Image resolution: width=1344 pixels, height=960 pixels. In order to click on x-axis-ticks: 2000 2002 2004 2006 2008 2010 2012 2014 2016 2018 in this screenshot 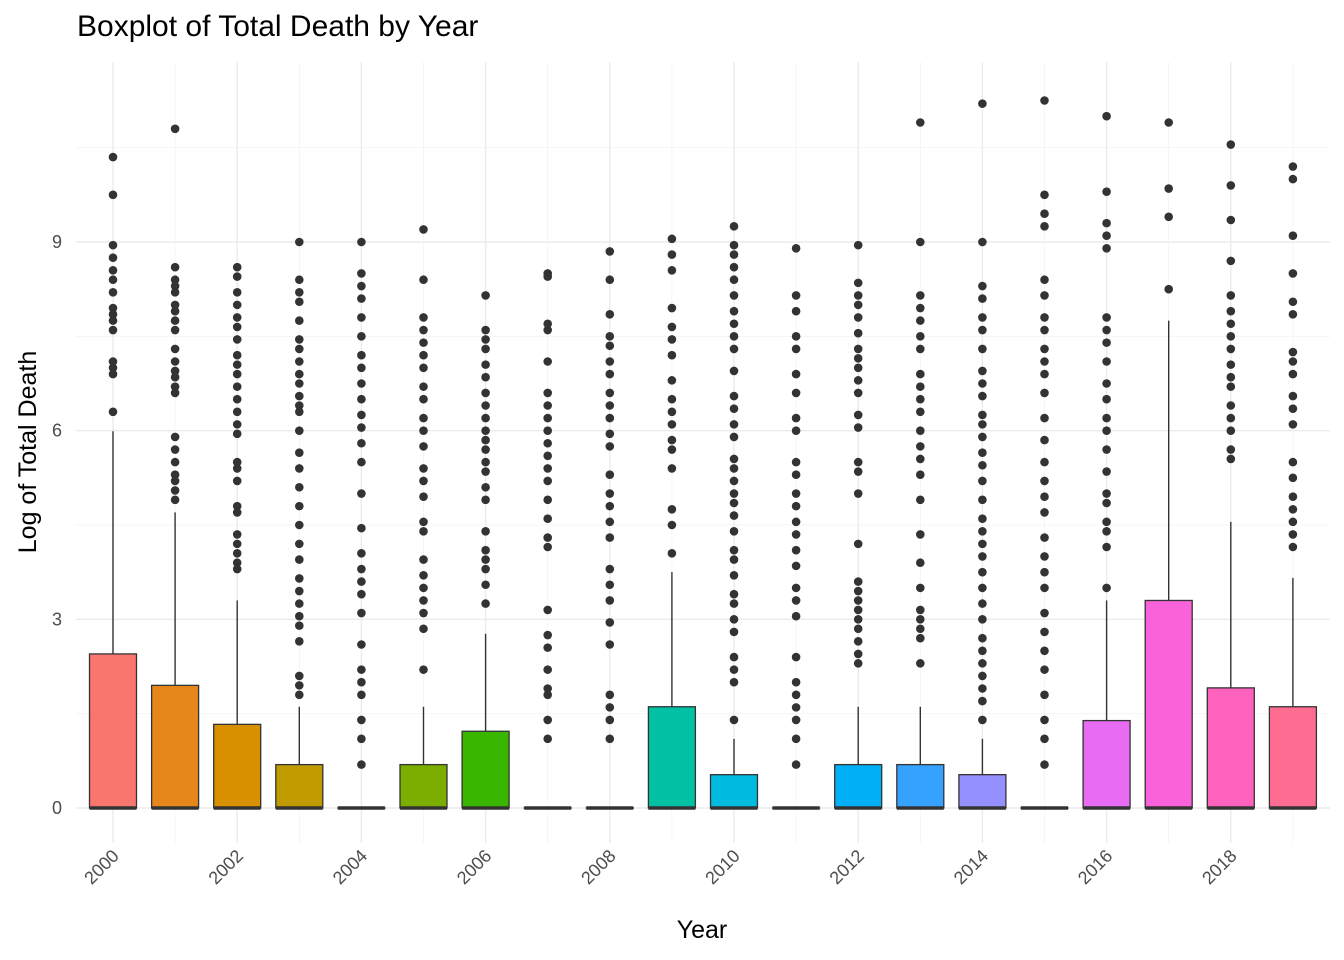, I will do `click(660, 867)`.